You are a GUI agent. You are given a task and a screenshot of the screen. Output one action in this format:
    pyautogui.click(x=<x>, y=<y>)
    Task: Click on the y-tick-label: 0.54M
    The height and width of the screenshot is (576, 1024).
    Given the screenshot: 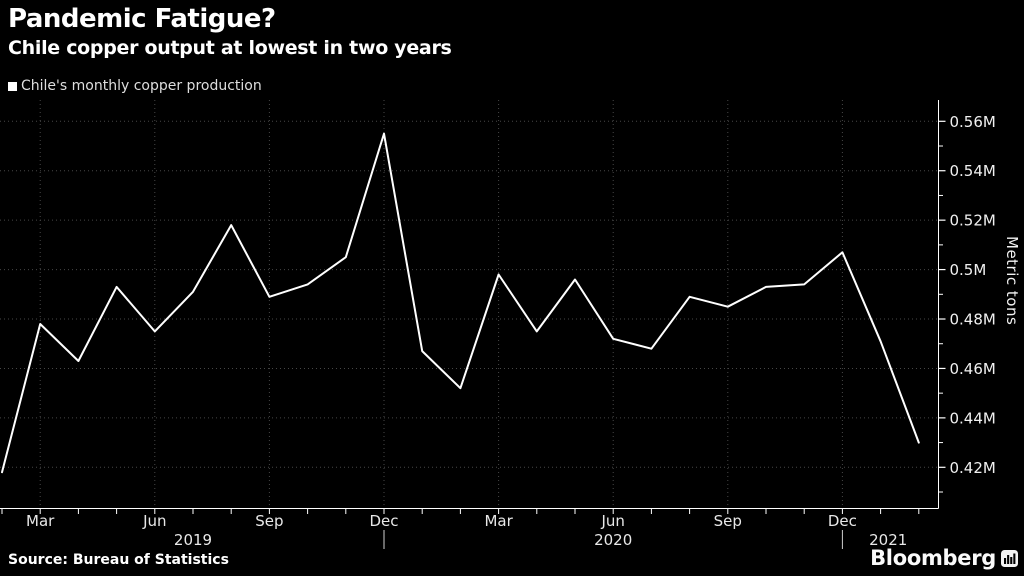 What is the action you would take?
    pyautogui.click(x=973, y=171)
    